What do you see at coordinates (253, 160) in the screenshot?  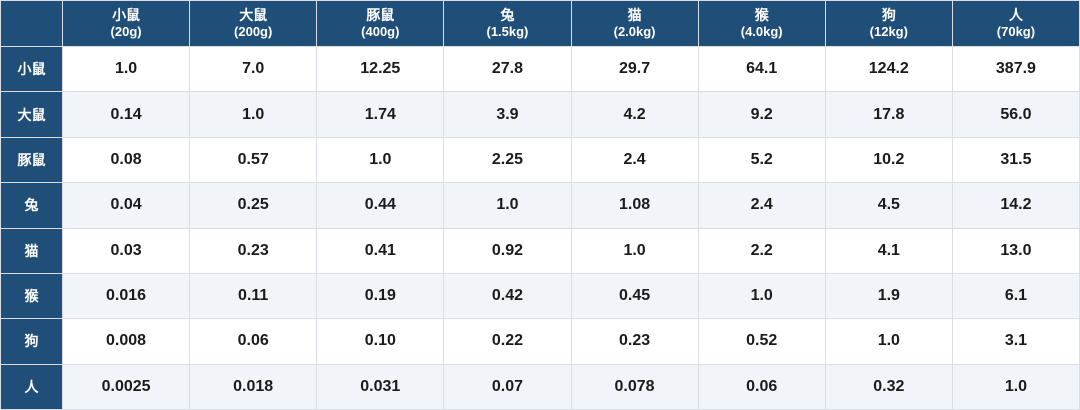 I see `value-cell: 0.57` at bounding box center [253, 160].